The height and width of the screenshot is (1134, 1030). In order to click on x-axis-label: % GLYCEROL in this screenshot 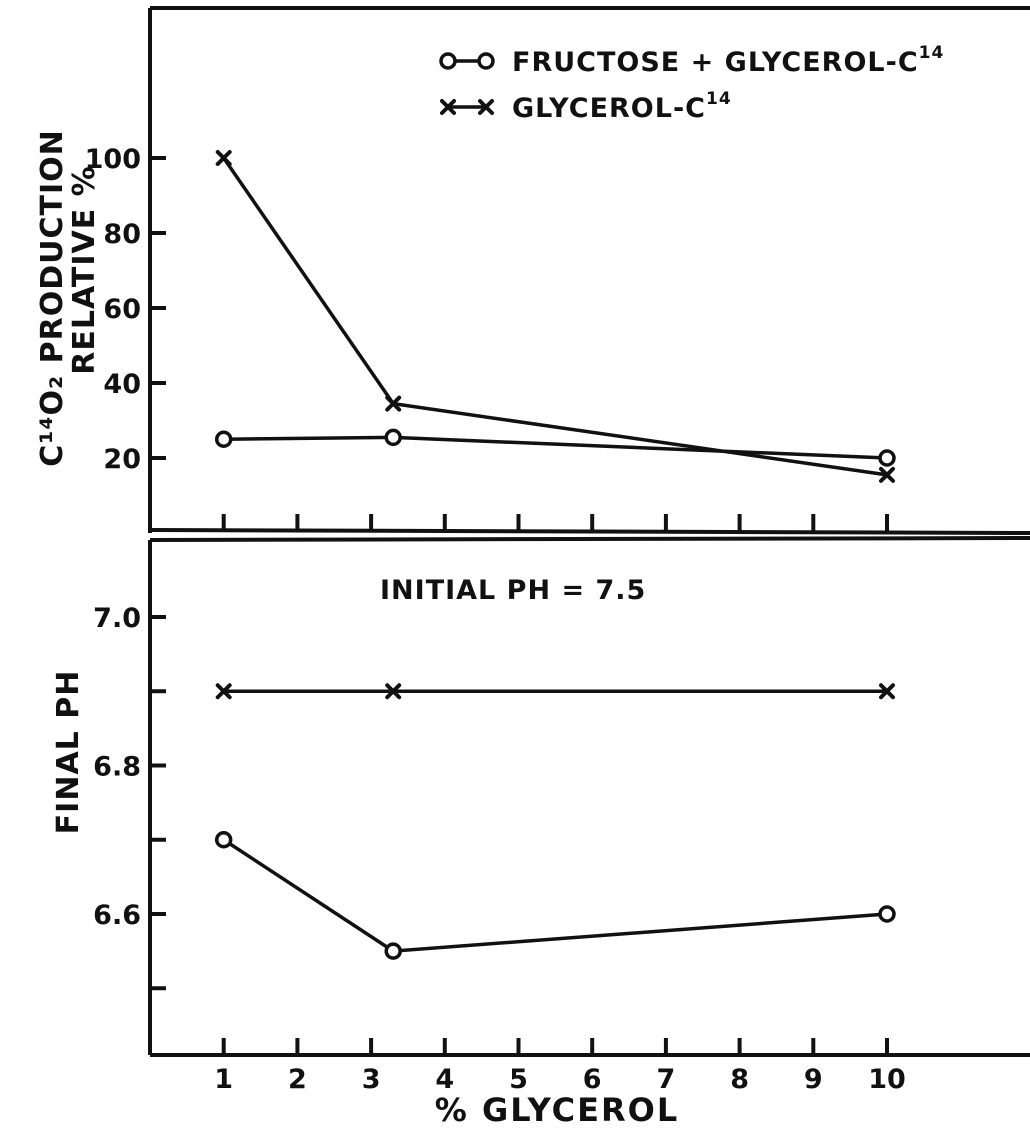, I will do `click(557, 1110)`.